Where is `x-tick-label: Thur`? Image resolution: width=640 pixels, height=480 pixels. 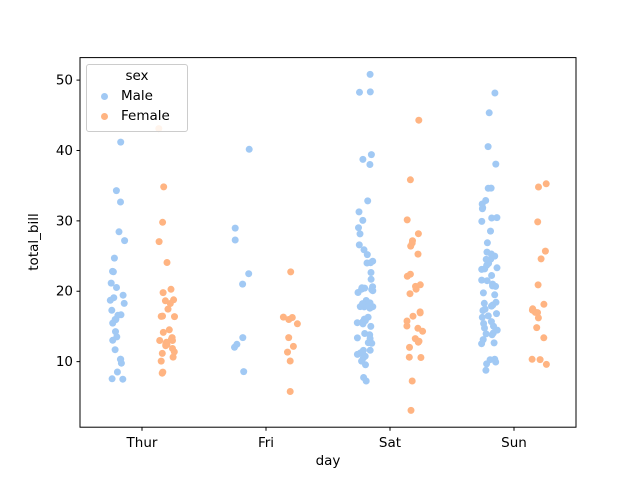 x-tick-label: Thur is located at coordinates (142, 443).